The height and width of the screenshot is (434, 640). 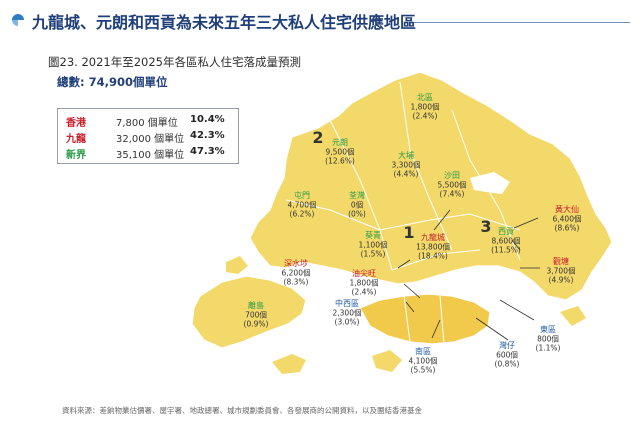 I want to click on district-name: 元朗, so click(x=340, y=142).